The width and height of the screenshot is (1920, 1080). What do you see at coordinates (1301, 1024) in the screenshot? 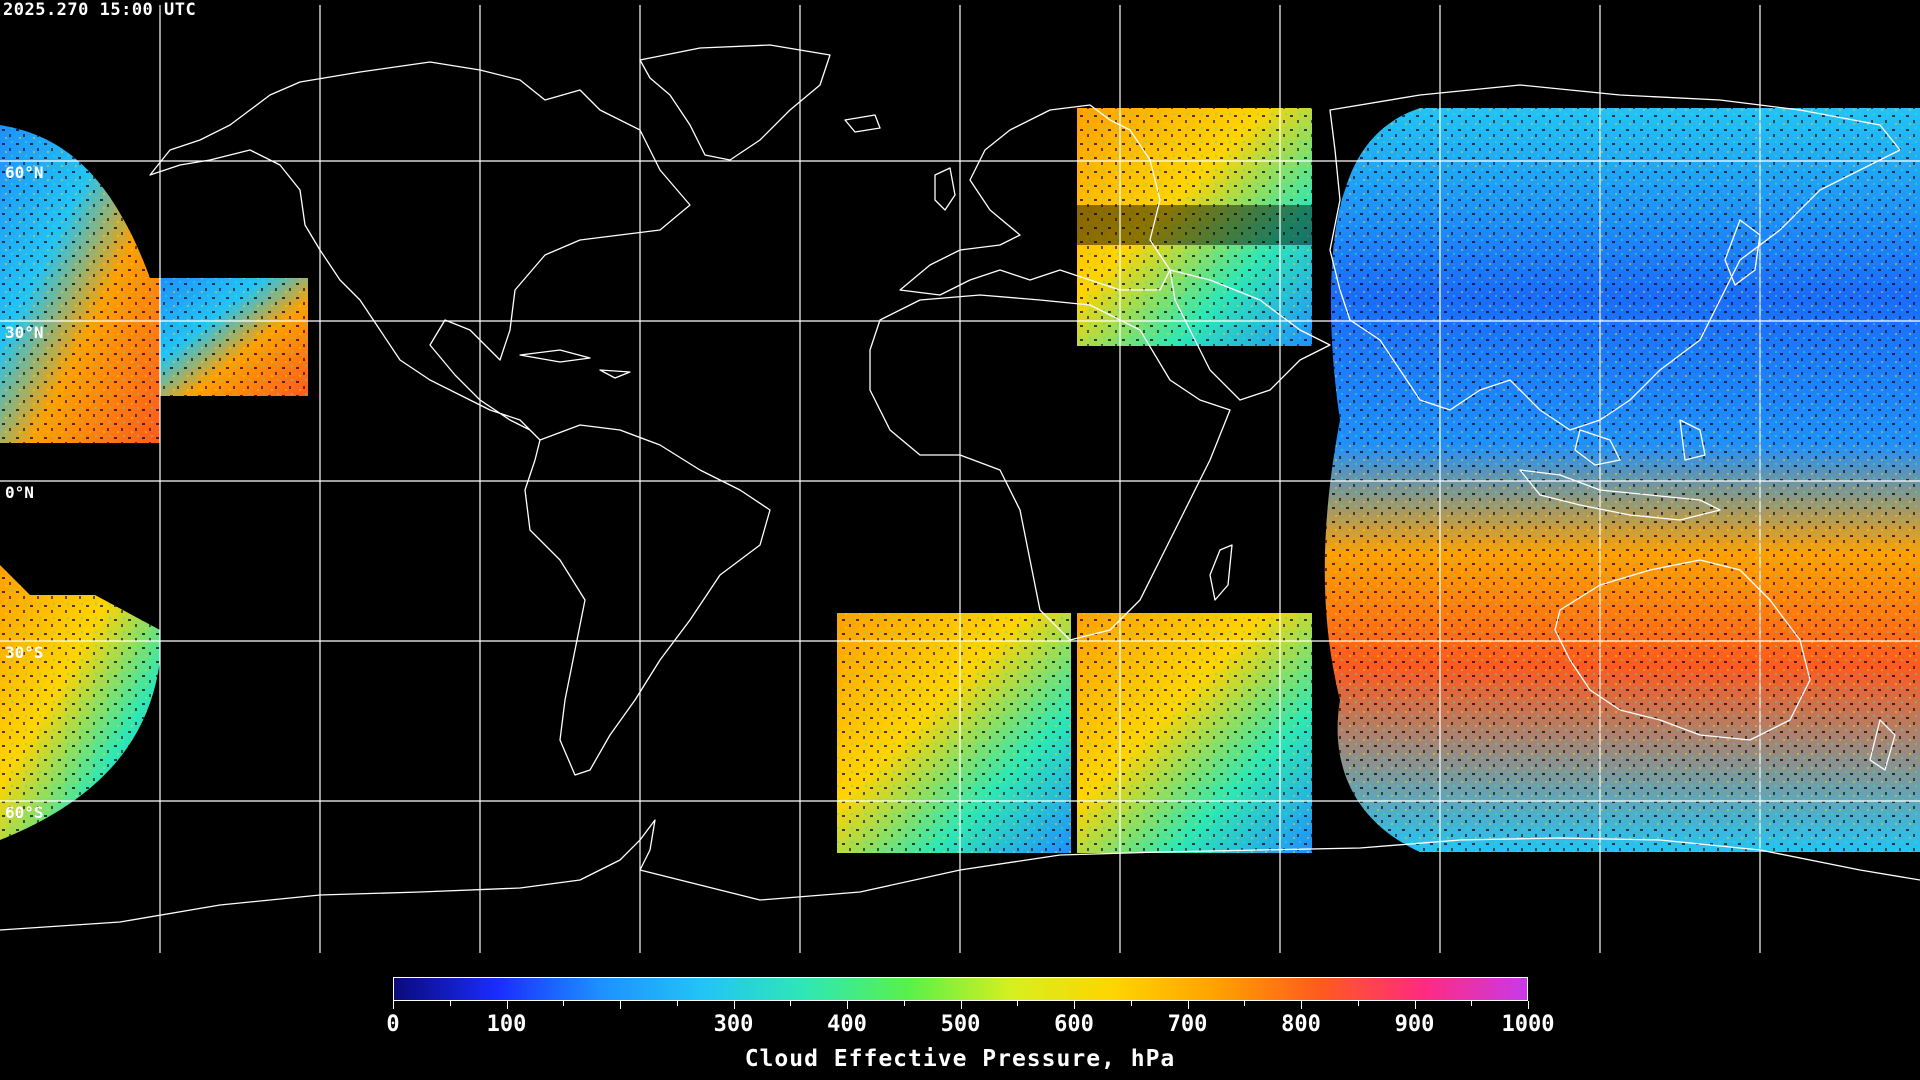
I see `colorbar-tick-label: 800` at bounding box center [1301, 1024].